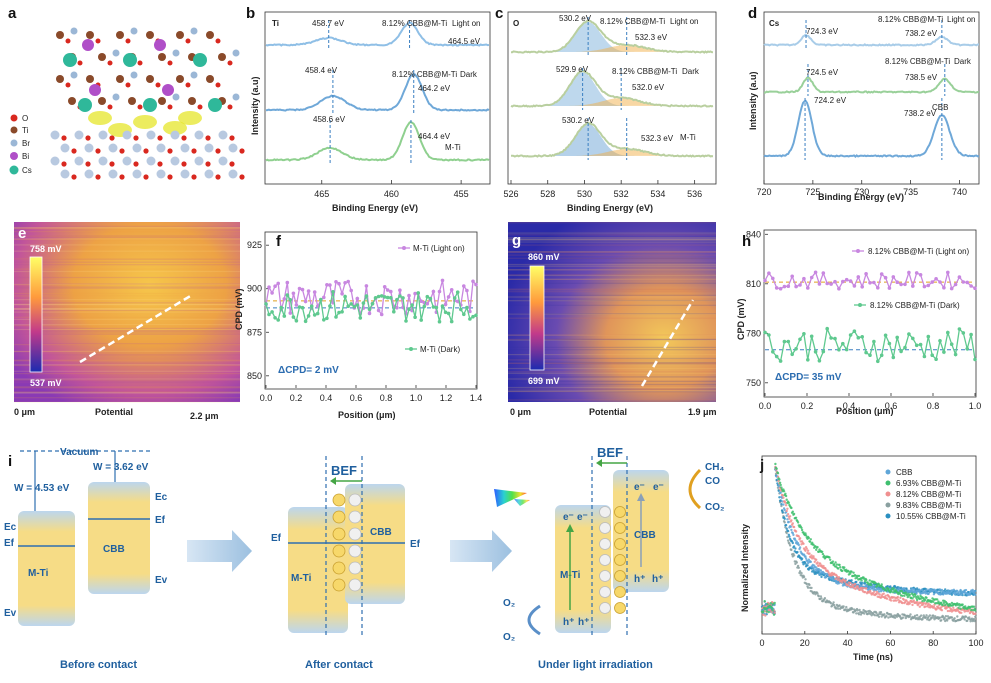 This screenshot has width=991, height=683. Describe the element at coordinates (753, 234) in the screenshot. I see `y-tick-label: 840` at that location.